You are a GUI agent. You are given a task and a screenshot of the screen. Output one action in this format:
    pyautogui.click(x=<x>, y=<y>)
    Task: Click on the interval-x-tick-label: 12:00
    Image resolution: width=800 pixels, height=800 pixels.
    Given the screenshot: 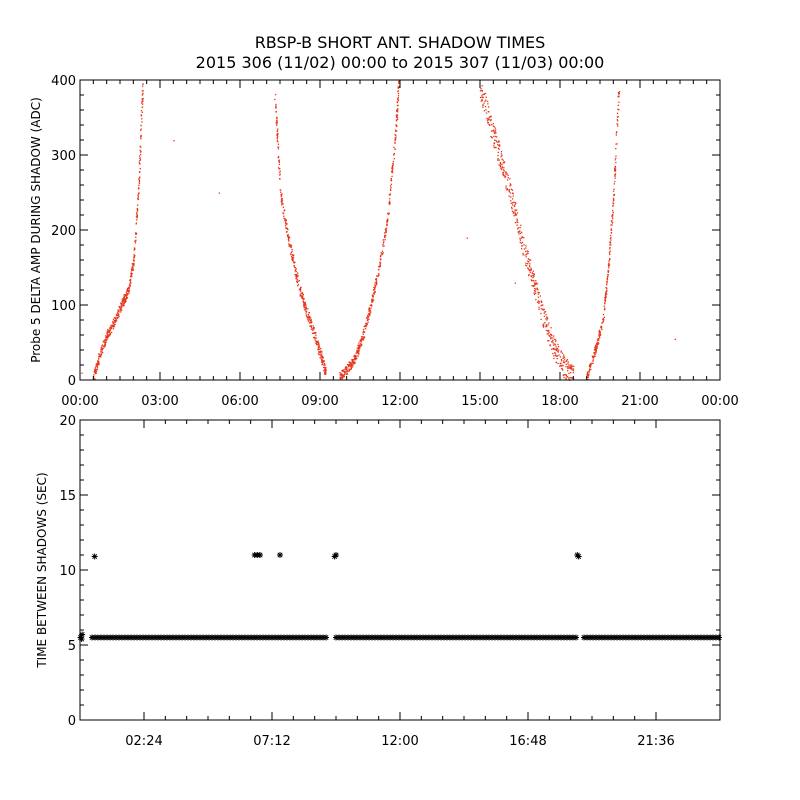 What is the action you would take?
    pyautogui.click(x=399, y=741)
    